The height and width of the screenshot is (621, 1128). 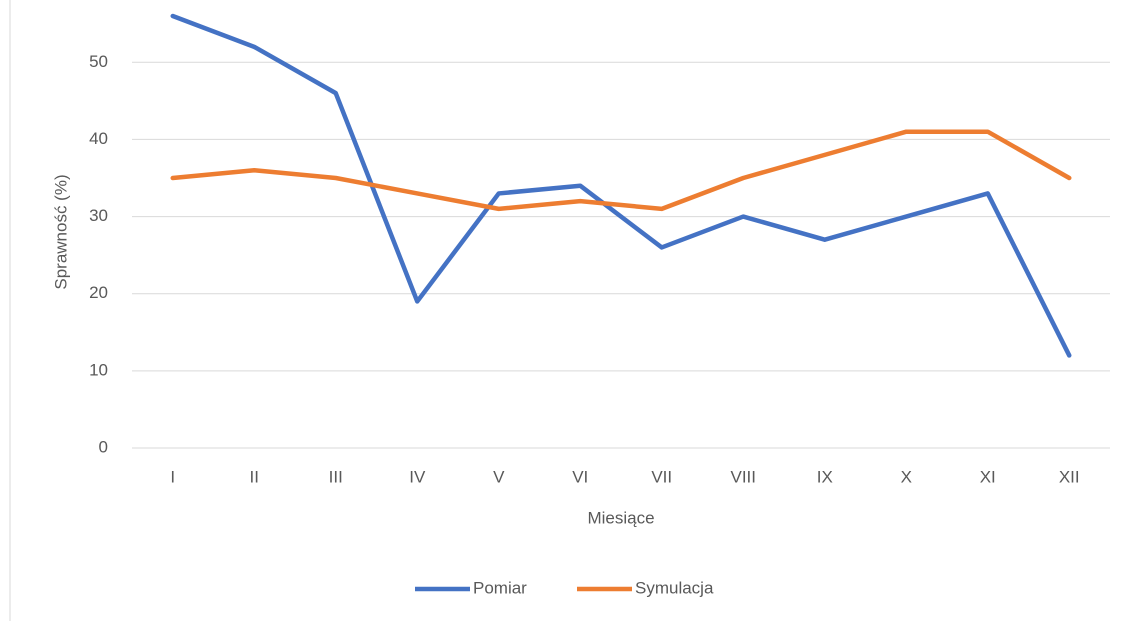 I want to click on x-tick-label: II, so click(x=254, y=476).